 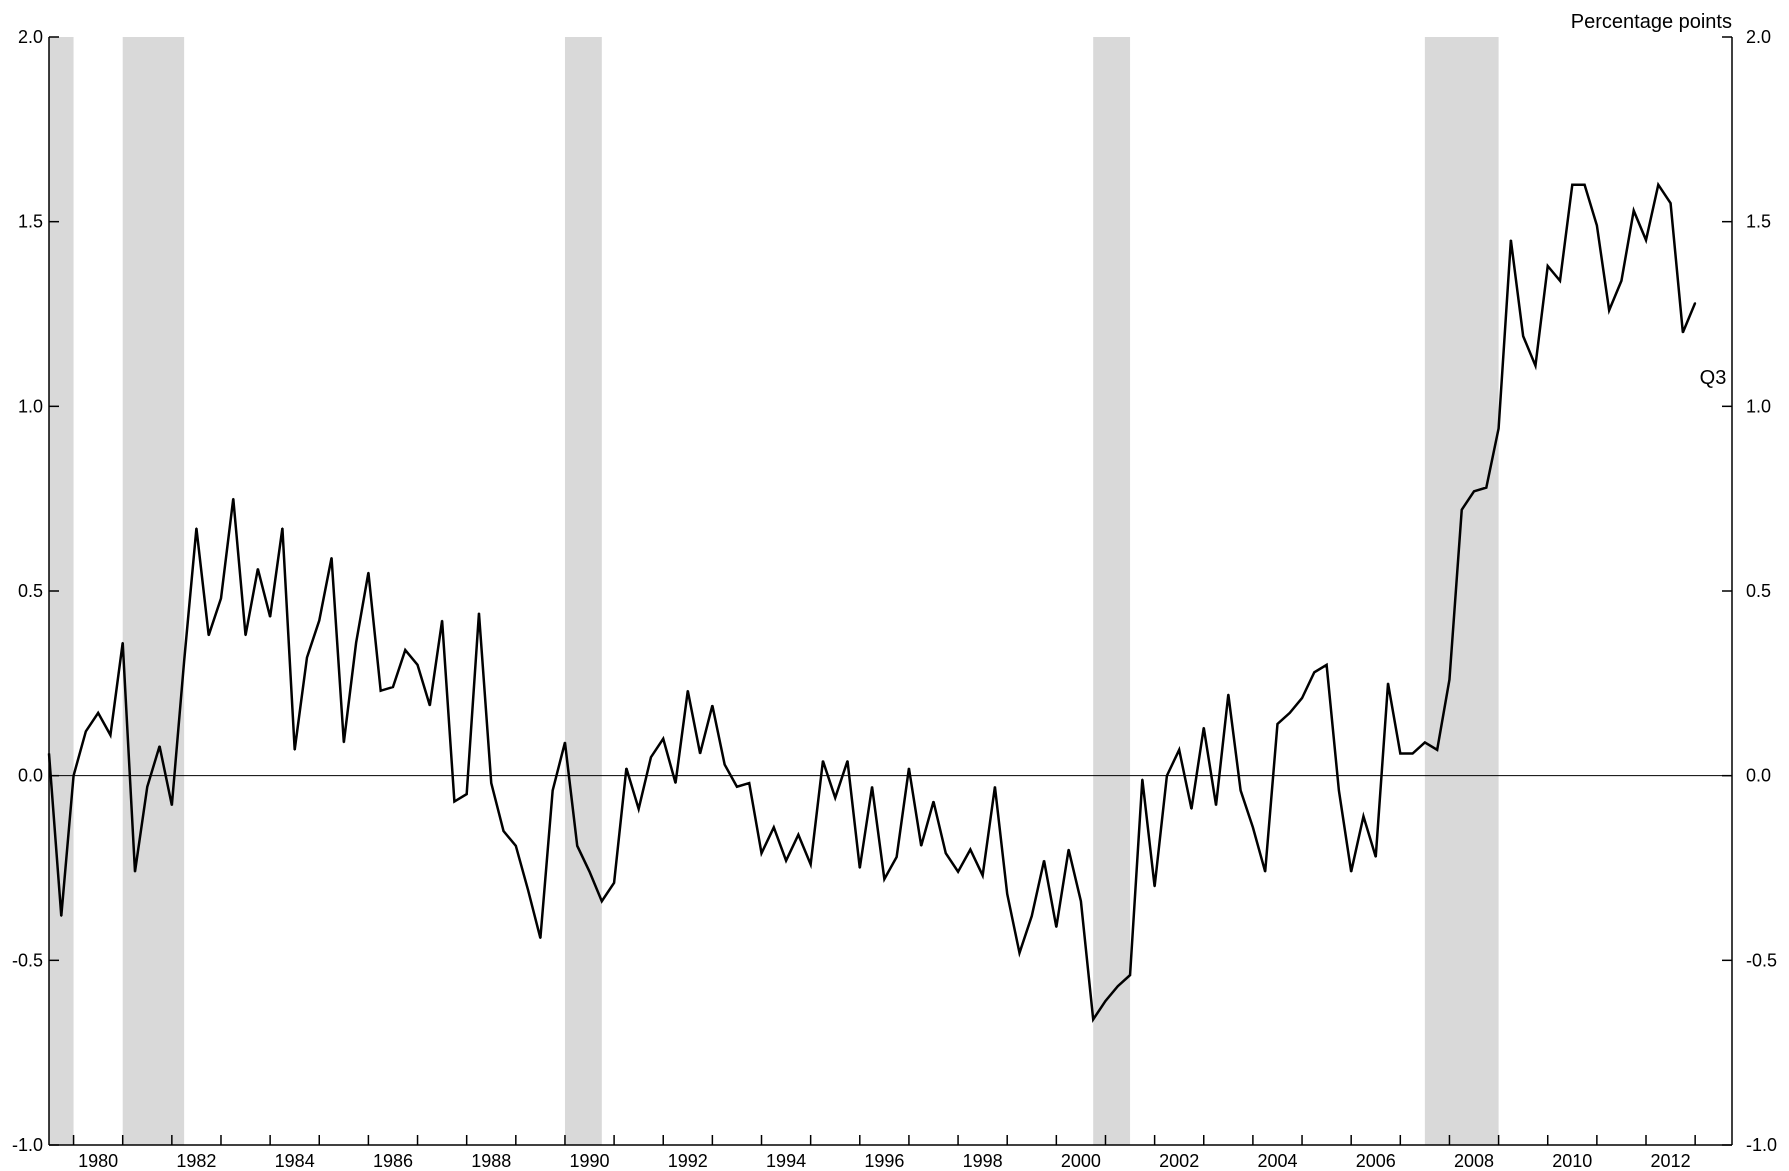 I want to click on x-tick-label: 2006, so click(x=1376, y=1161).